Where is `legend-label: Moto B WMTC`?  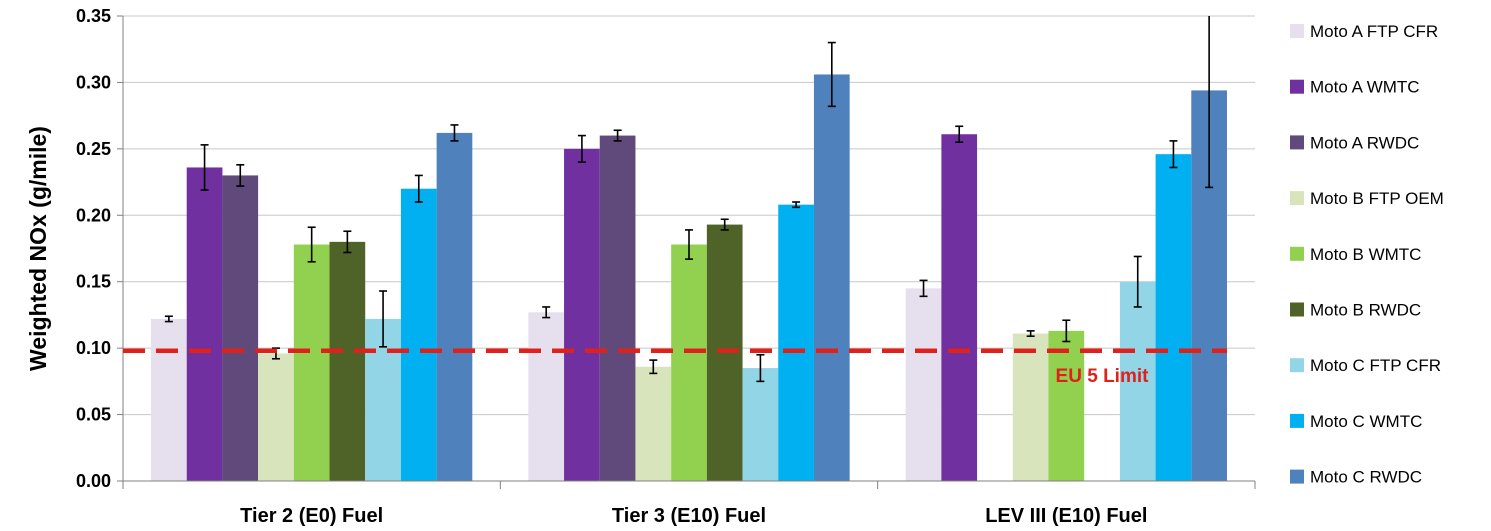 legend-label: Moto B WMTC is located at coordinates (1365, 254).